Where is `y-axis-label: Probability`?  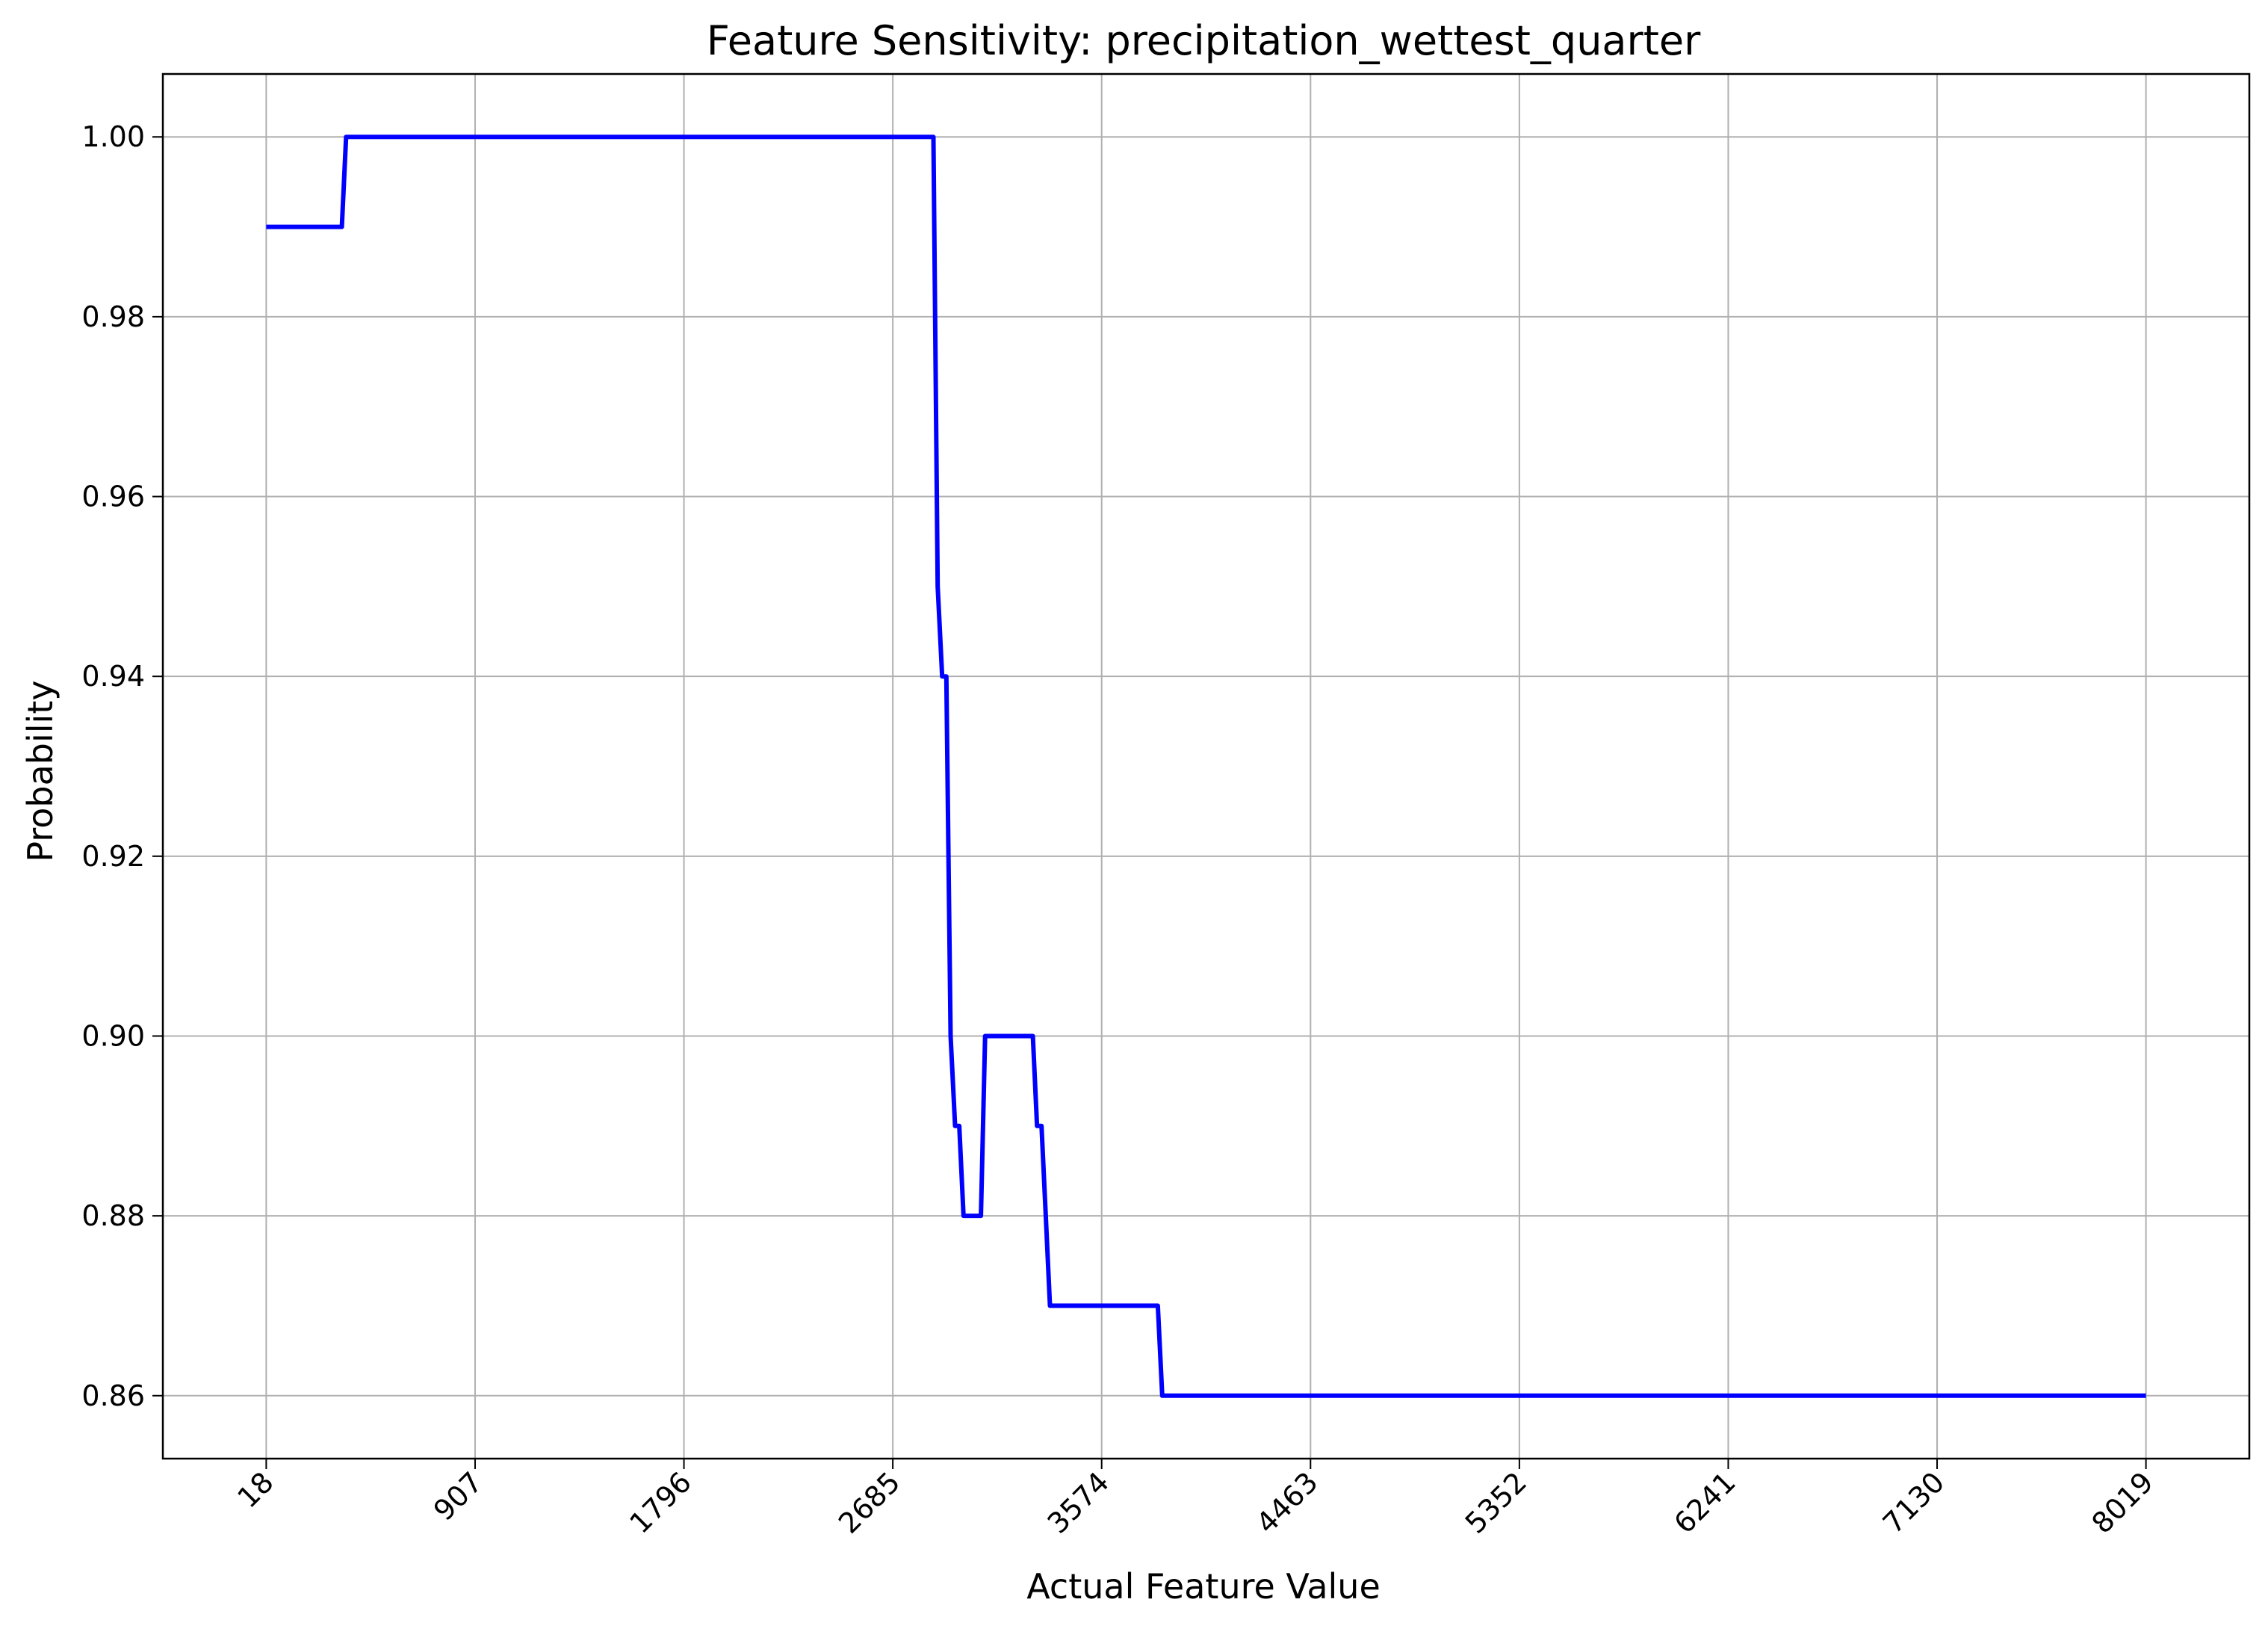
y-axis-label: Probability is located at coordinates (40, 771).